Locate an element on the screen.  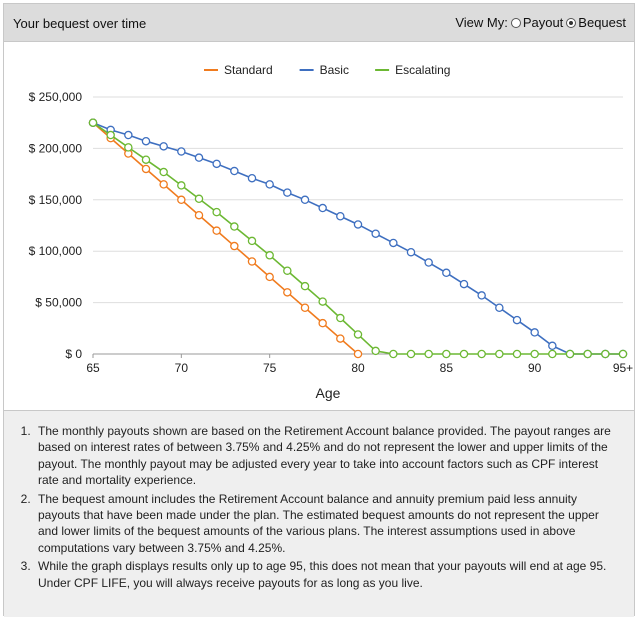
view-label: View My: is located at coordinates (481, 22).